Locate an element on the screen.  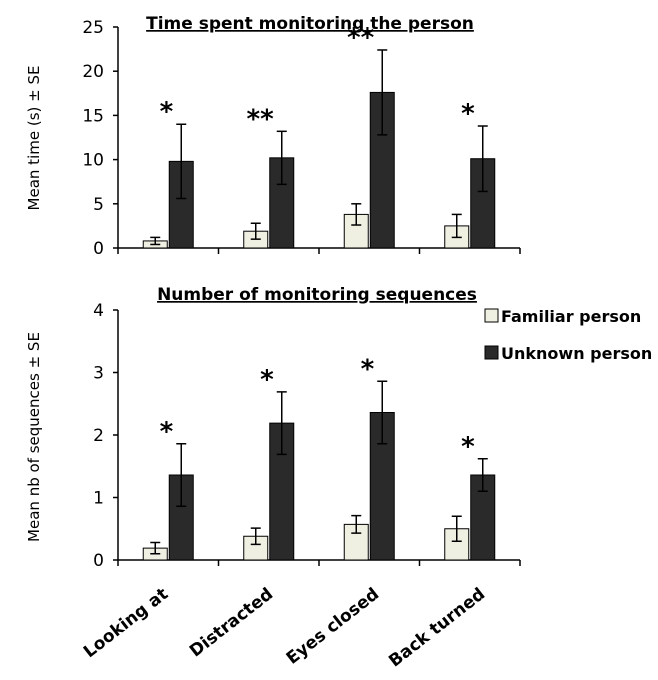
bottom-y-tick-label: 4 is located at coordinates (98, 311).